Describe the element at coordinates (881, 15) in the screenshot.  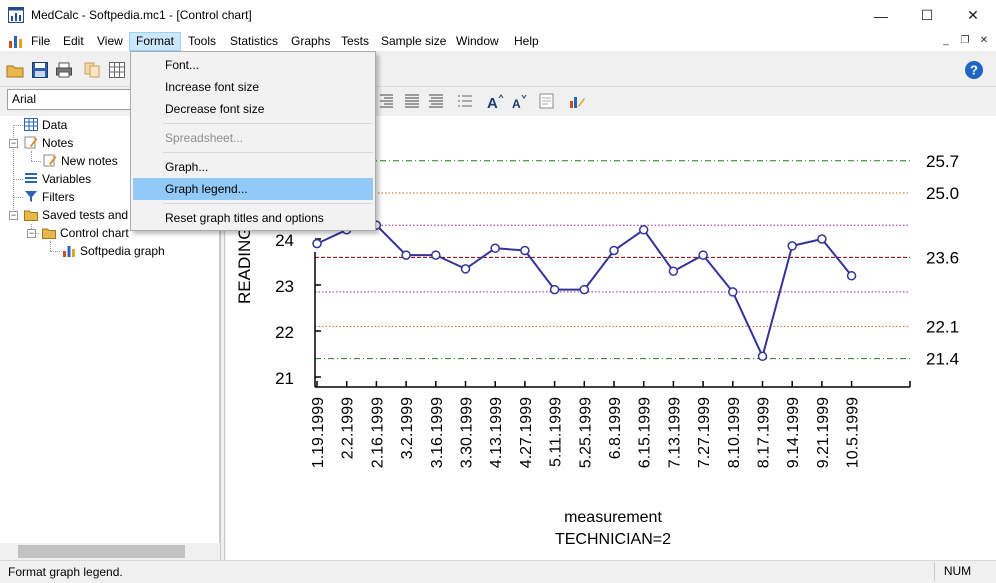
I see `minimize-button: —` at that location.